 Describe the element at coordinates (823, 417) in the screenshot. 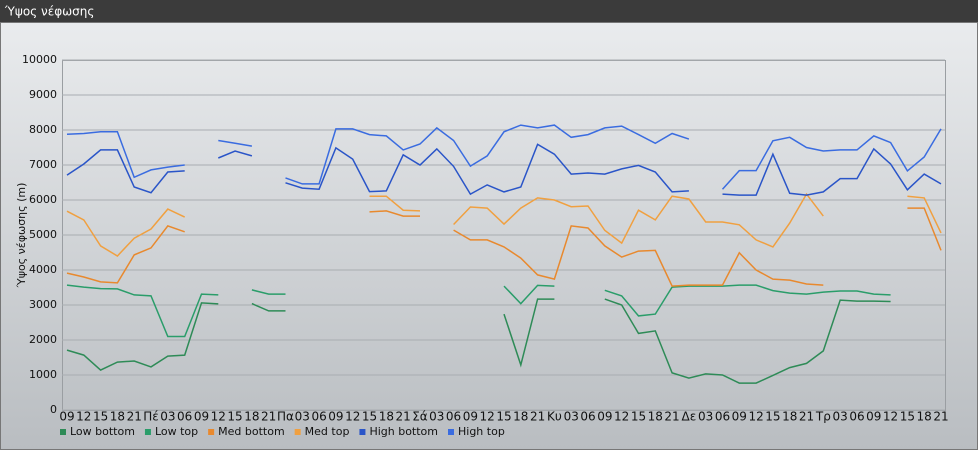

I see `x-tick-label: Τρ` at that location.